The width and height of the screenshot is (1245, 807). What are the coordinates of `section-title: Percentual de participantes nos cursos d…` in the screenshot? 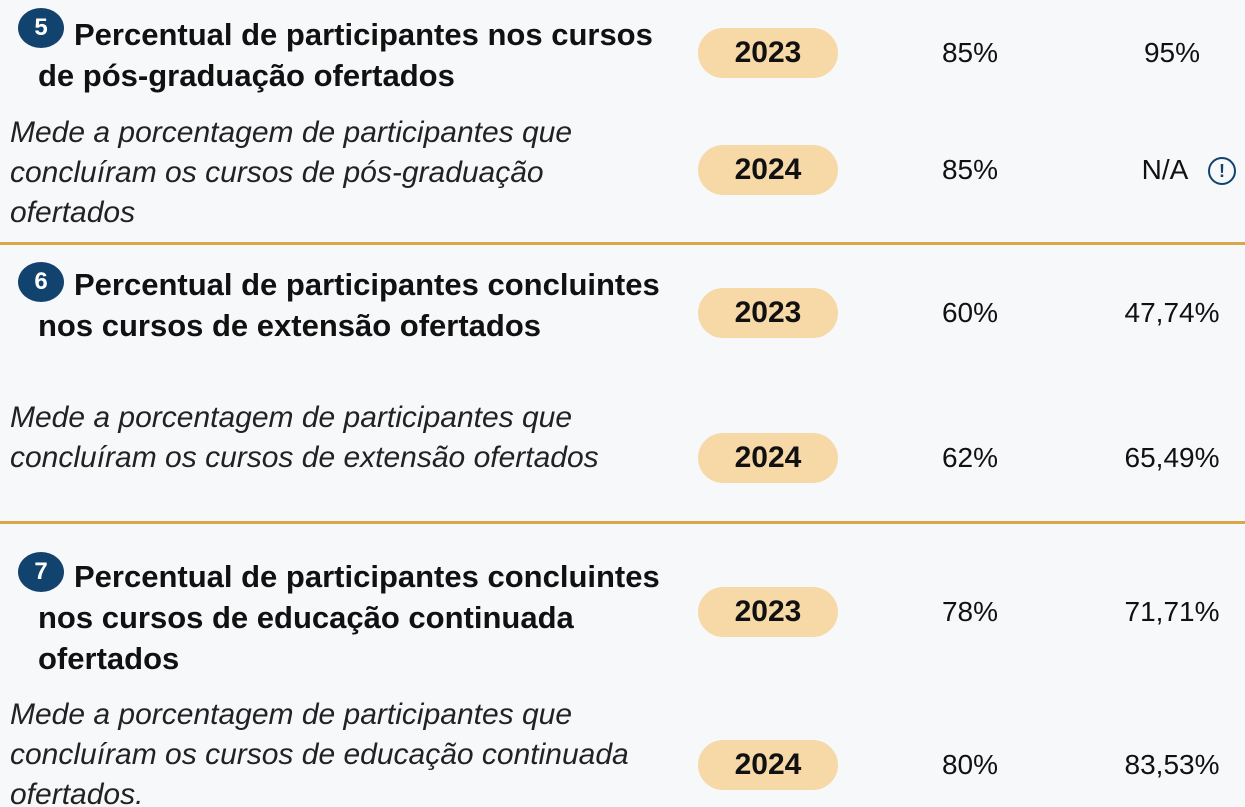 It's located at (345, 55).